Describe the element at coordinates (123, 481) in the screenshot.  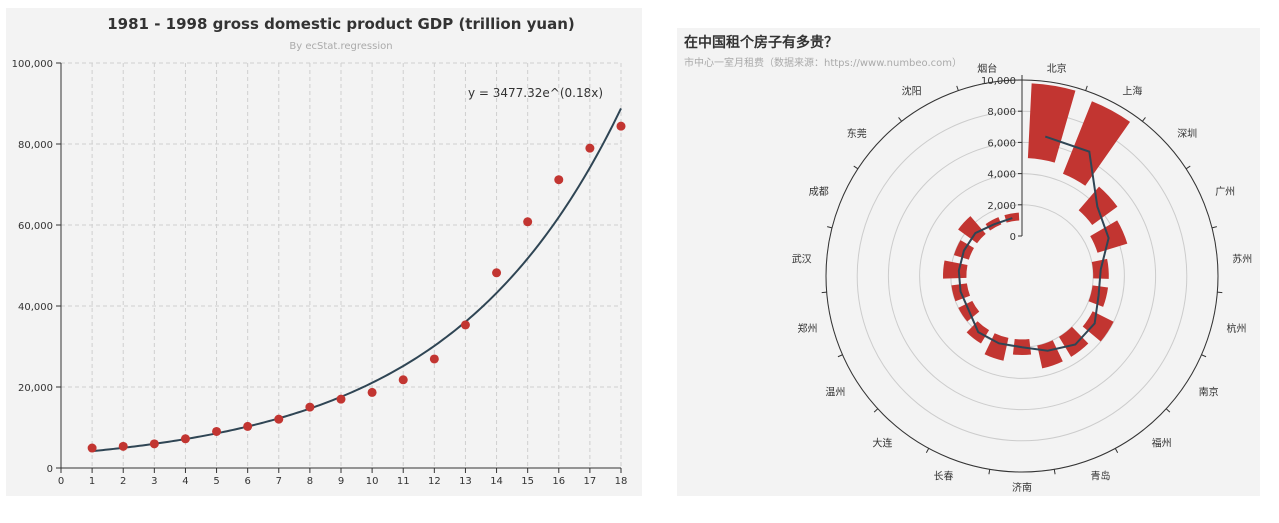
I see `x-tick-label: 2` at that location.